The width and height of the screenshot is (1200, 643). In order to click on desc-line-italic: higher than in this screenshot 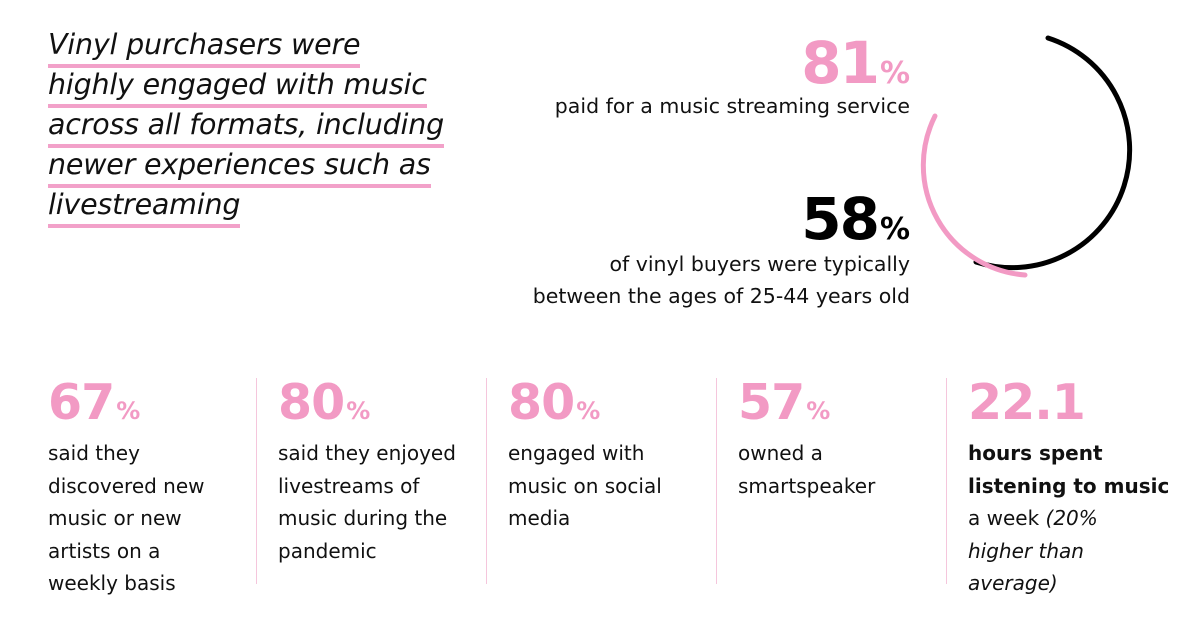, I will do `click(1026, 550)`.